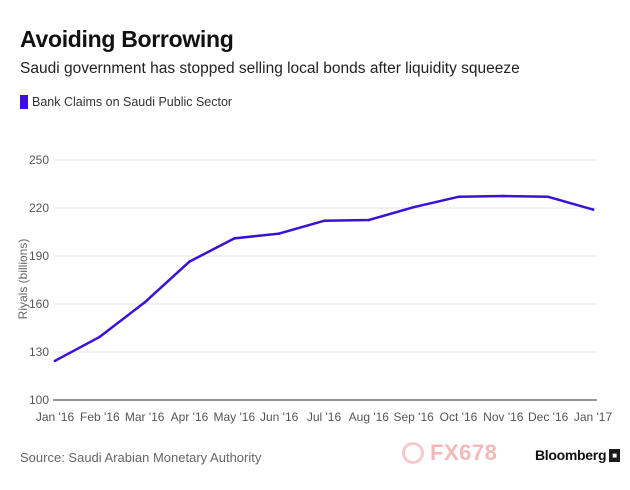 This screenshot has height=490, width=630. What do you see at coordinates (39, 256) in the screenshot?
I see `y-tick-label: 190` at bounding box center [39, 256].